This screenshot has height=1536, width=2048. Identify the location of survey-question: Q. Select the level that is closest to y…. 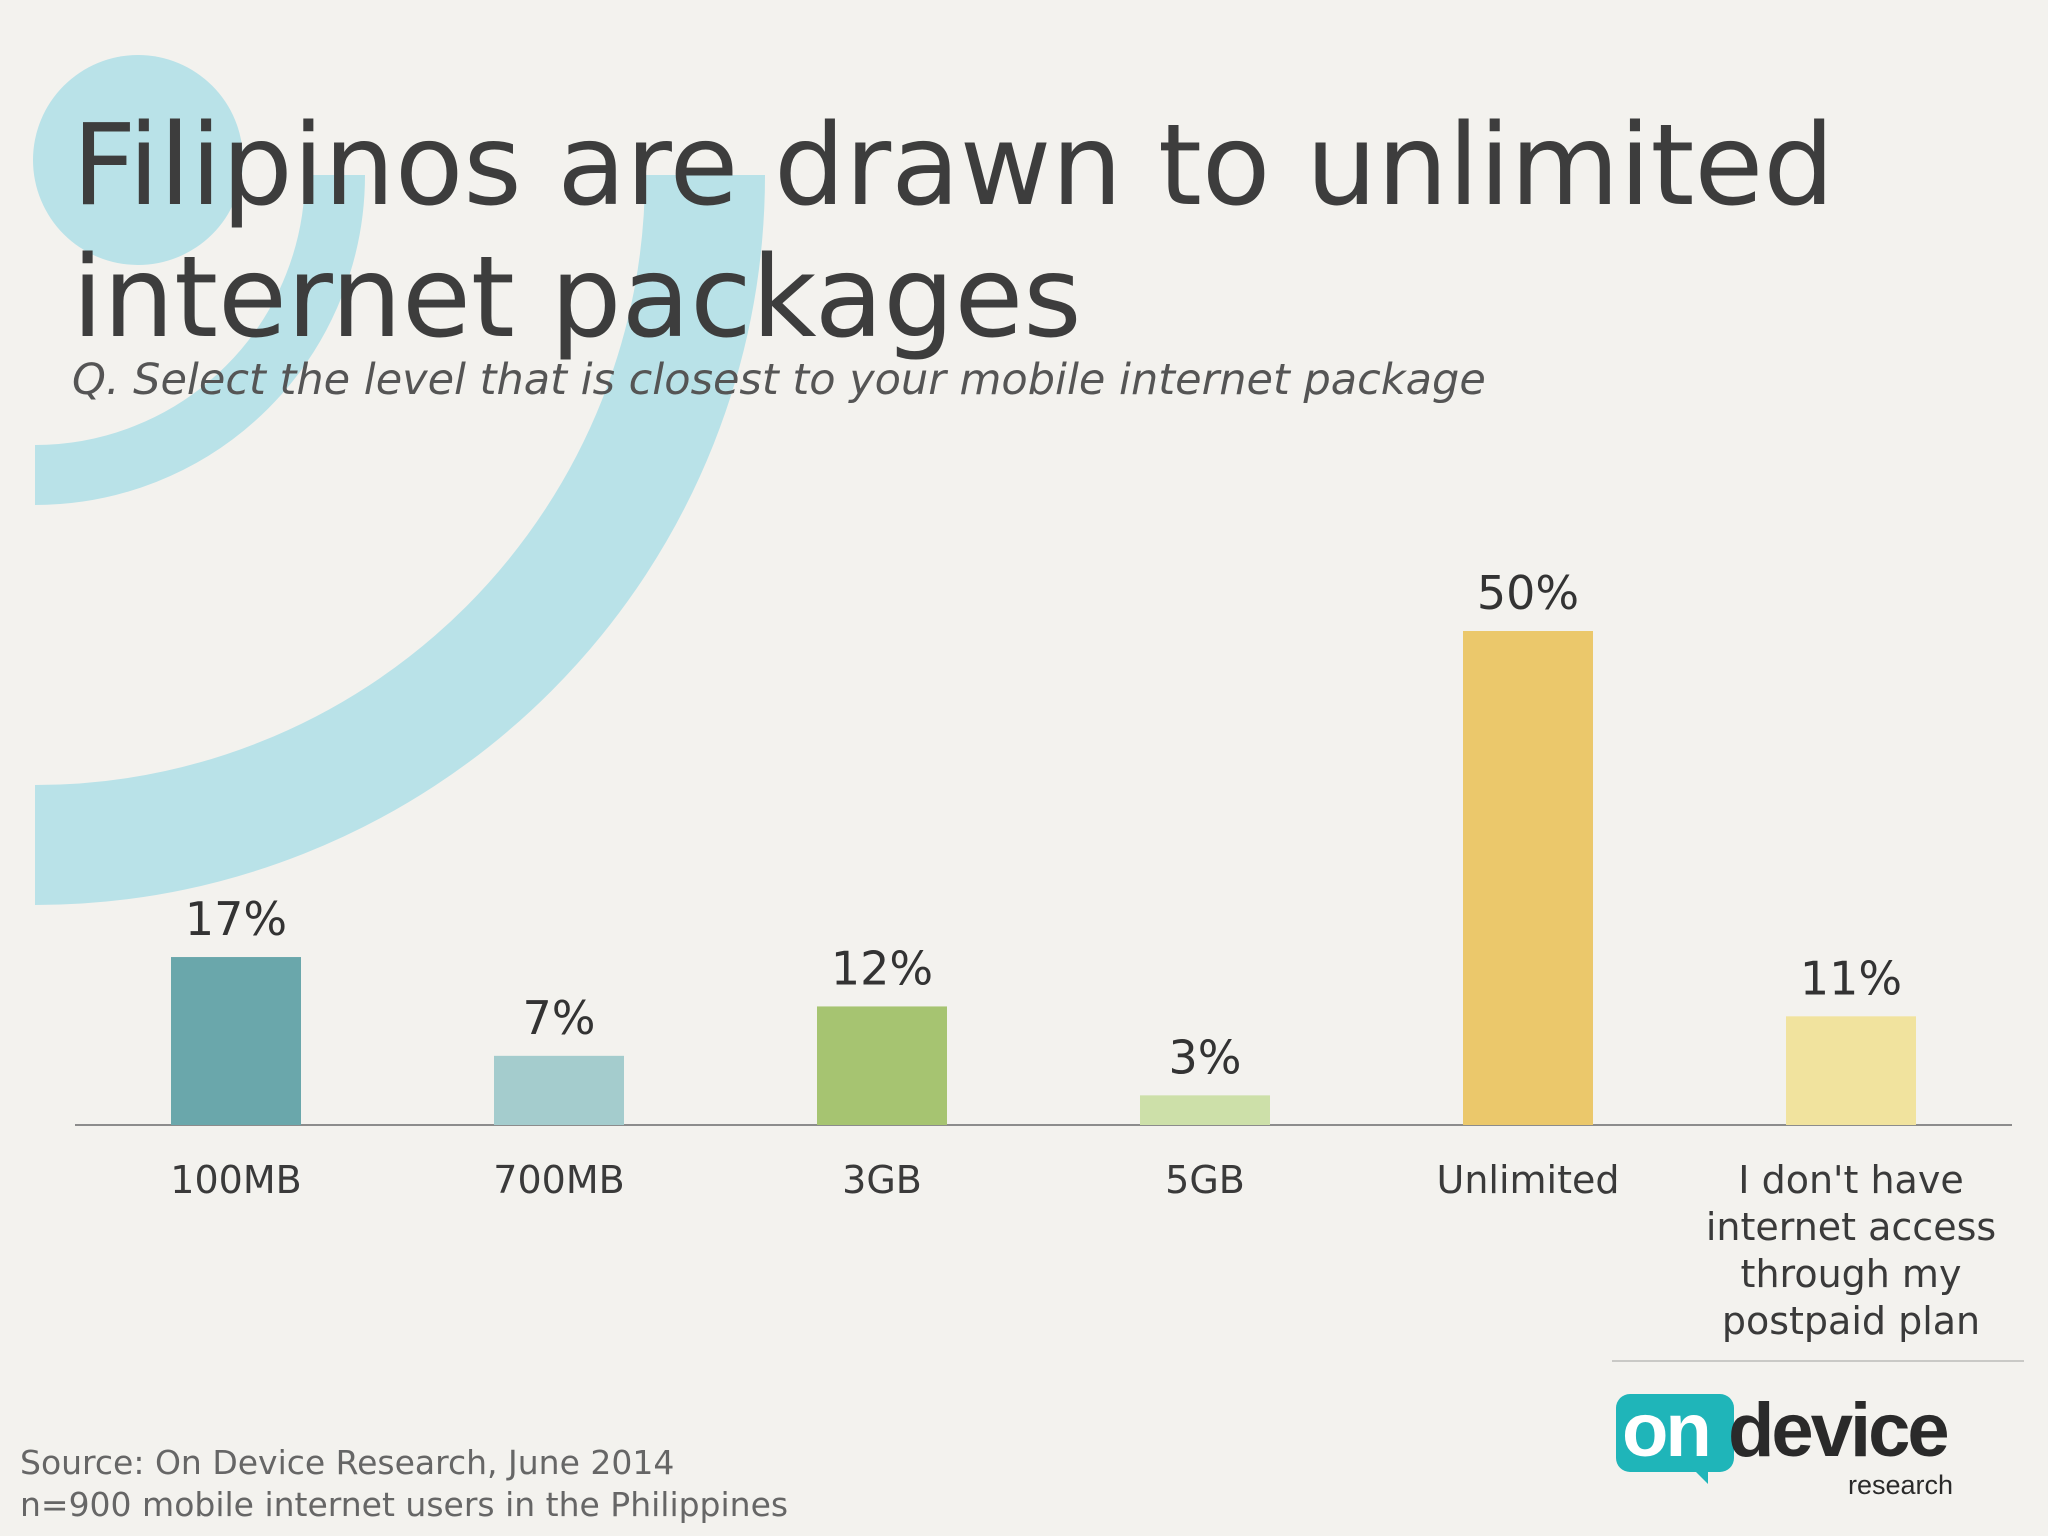
(779, 380).